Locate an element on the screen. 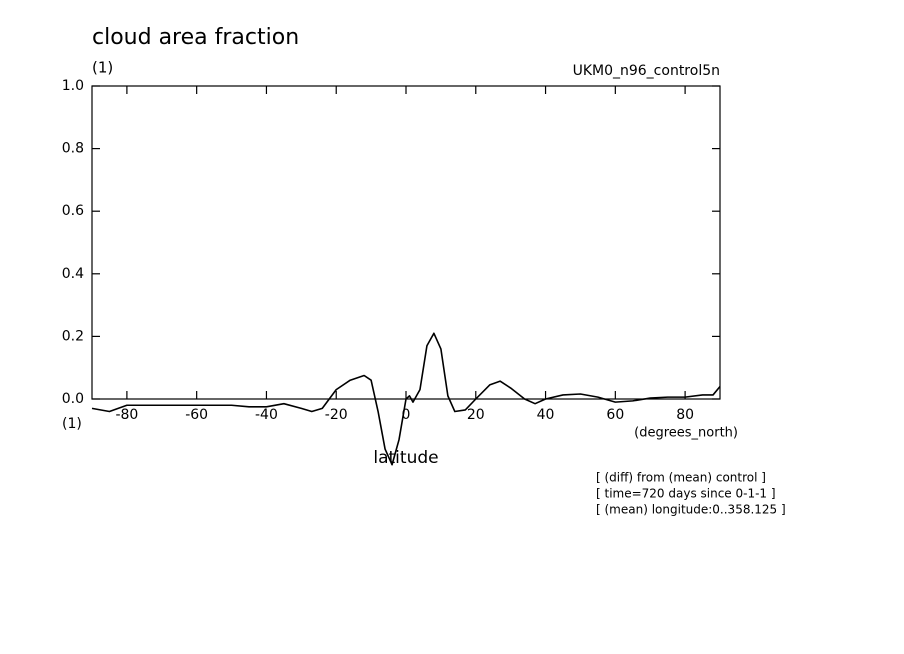  y-tick-label: 0.6 is located at coordinates (73, 211).